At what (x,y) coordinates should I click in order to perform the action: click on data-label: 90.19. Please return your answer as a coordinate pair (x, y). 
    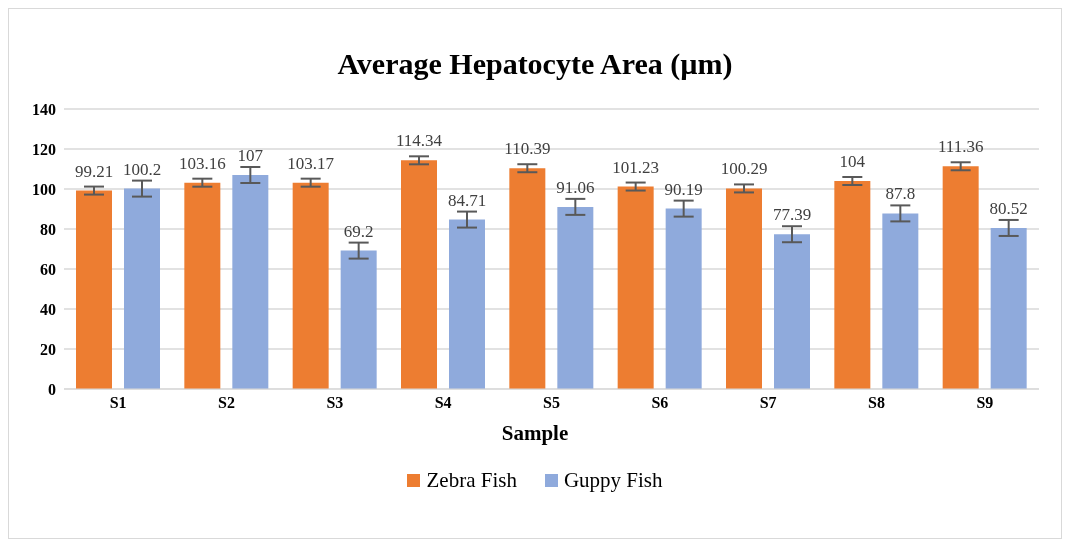
    Looking at the image, I should click on (683, 189).